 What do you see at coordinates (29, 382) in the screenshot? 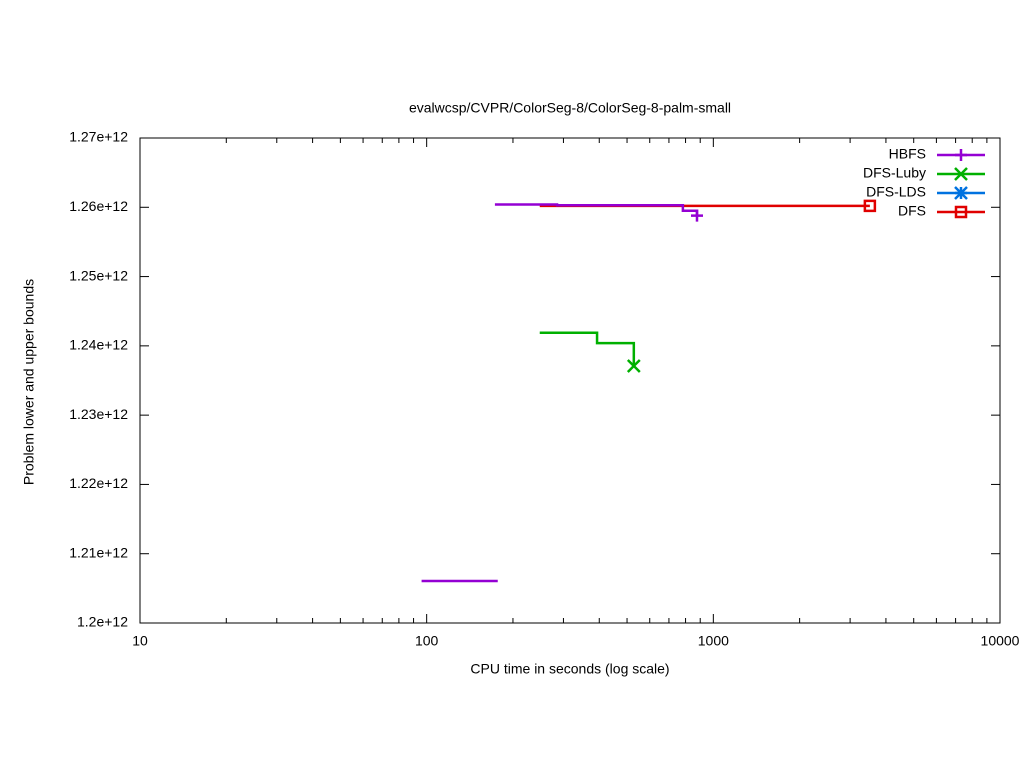
I see `y-axis-label: Problem lower and upper bounds` at bounding box center [29, 382].